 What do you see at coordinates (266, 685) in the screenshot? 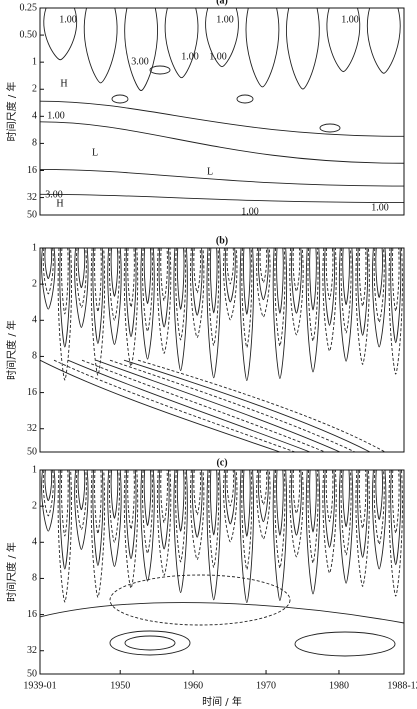
I see `x-tick-label: 1970` at bounding box center [266, 685].